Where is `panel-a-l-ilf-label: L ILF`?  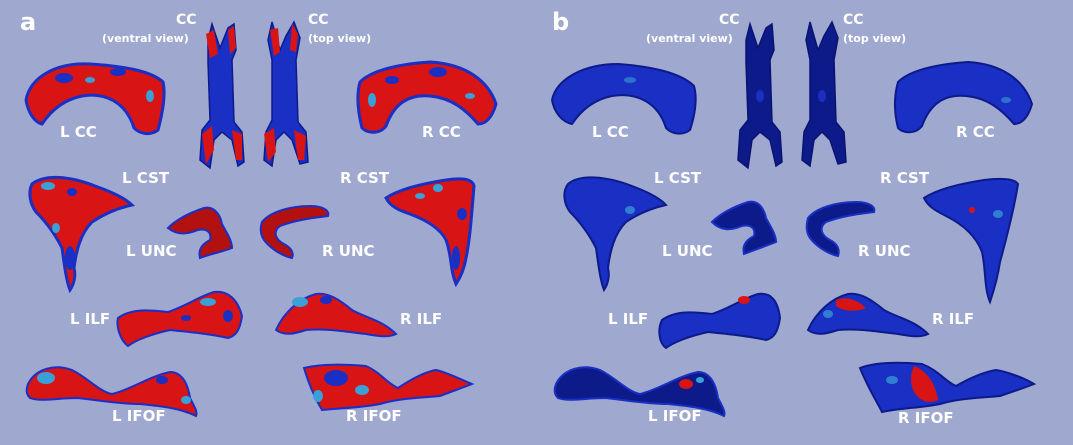 panel-a-l-ilf-label: L ILF is located at coordinates (90, 319).